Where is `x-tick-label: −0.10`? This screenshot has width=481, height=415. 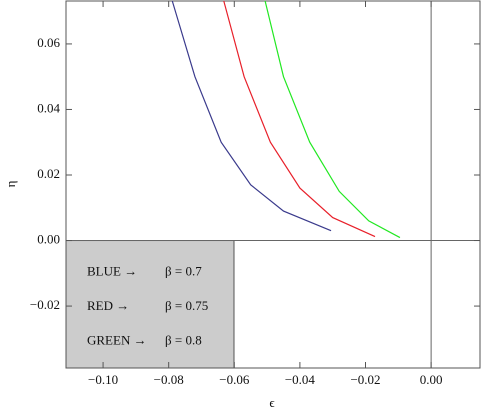
x-tick-label: −0.10 is located at coordinates (103, 379).